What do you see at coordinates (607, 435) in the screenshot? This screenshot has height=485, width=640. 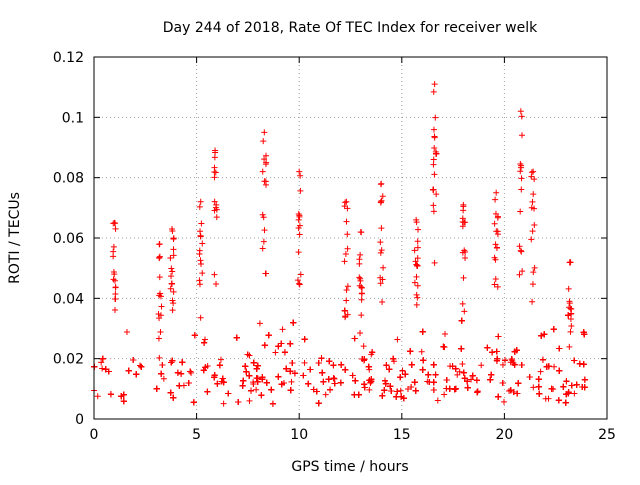 I see `x-tick-label: 25` at bounding box center [607, 435].